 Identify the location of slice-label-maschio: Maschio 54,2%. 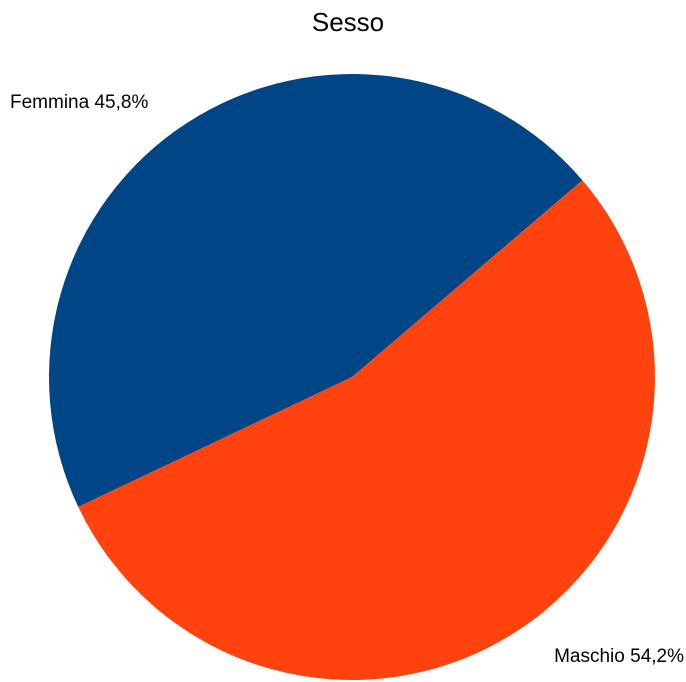
(619, 656).